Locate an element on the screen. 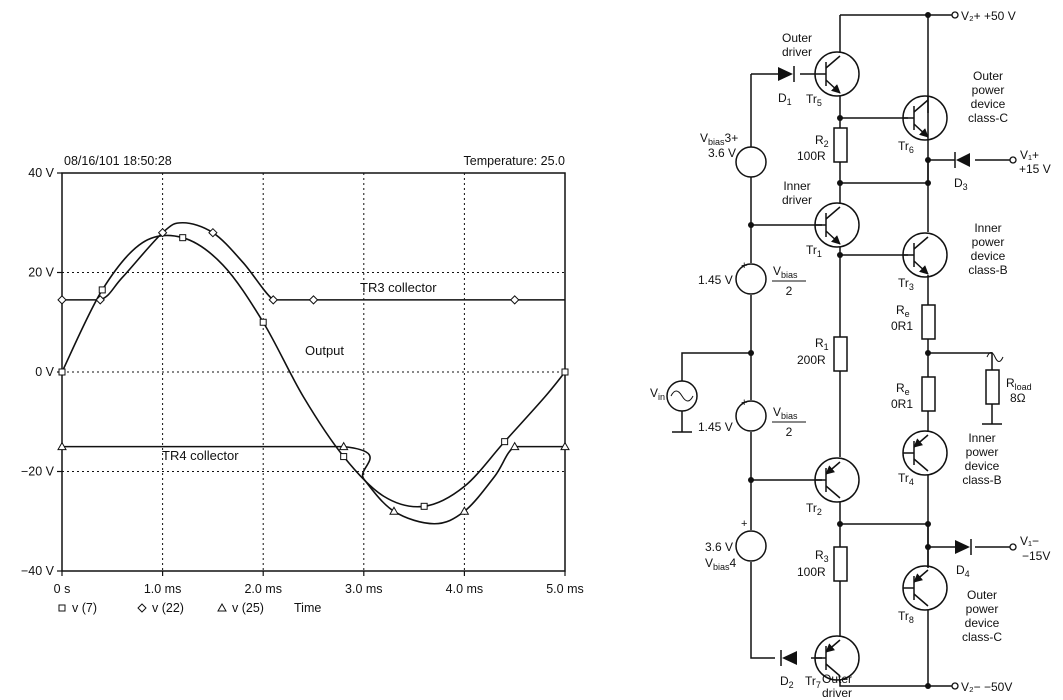 The height and width of the screenshot is (700, 1063). supply-v1-pos-value: +15 V is located at coordinates (1035, 169).